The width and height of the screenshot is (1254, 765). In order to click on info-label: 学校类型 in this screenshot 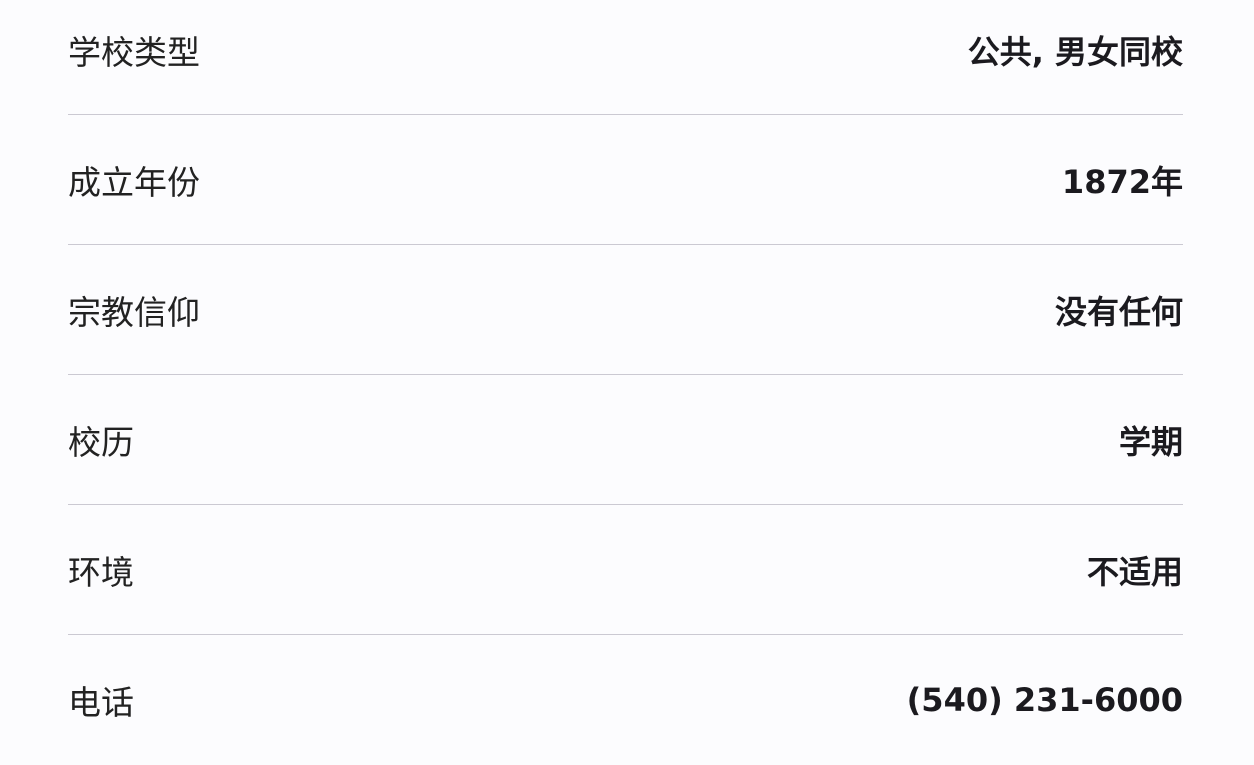, I will do `click(134, 52)`.